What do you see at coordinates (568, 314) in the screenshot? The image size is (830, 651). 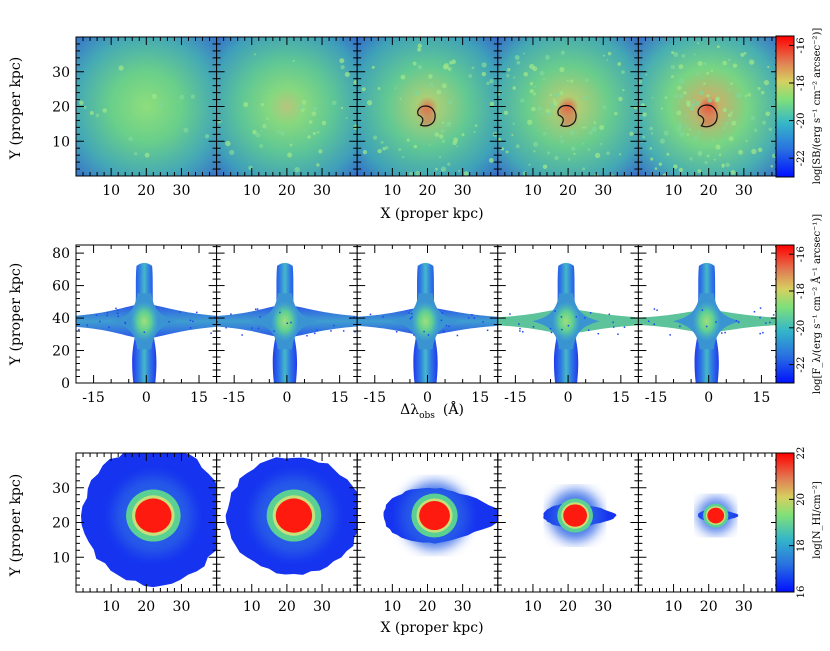 I see `spec-image` at bounding box center [568, 314].